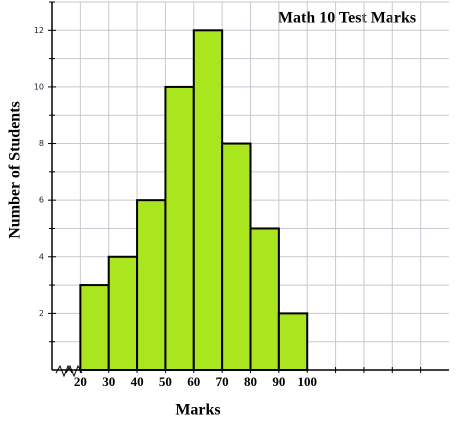 The width and height of the screenshot is (468, 429). Describe the element at coordinates (108, 381) in the screenshot. I see `x-tick-label: 30` at that location.